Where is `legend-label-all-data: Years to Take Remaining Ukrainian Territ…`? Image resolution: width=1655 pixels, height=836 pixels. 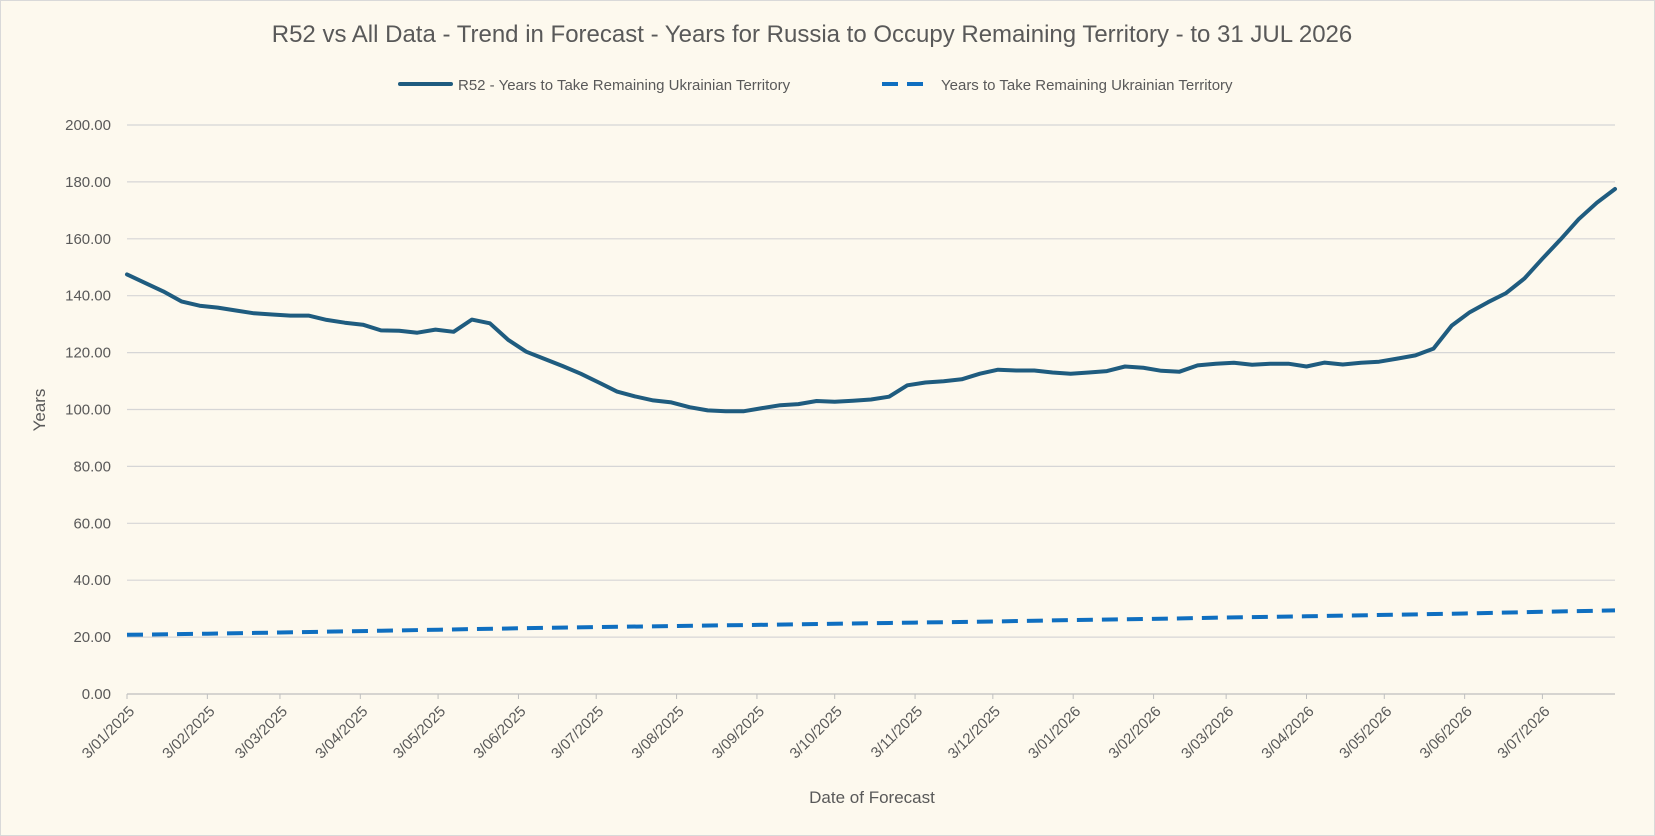
legend-label-all-data: Years to Take Remaining Ukrainian Territ… is located at coordinates (1087, 85).